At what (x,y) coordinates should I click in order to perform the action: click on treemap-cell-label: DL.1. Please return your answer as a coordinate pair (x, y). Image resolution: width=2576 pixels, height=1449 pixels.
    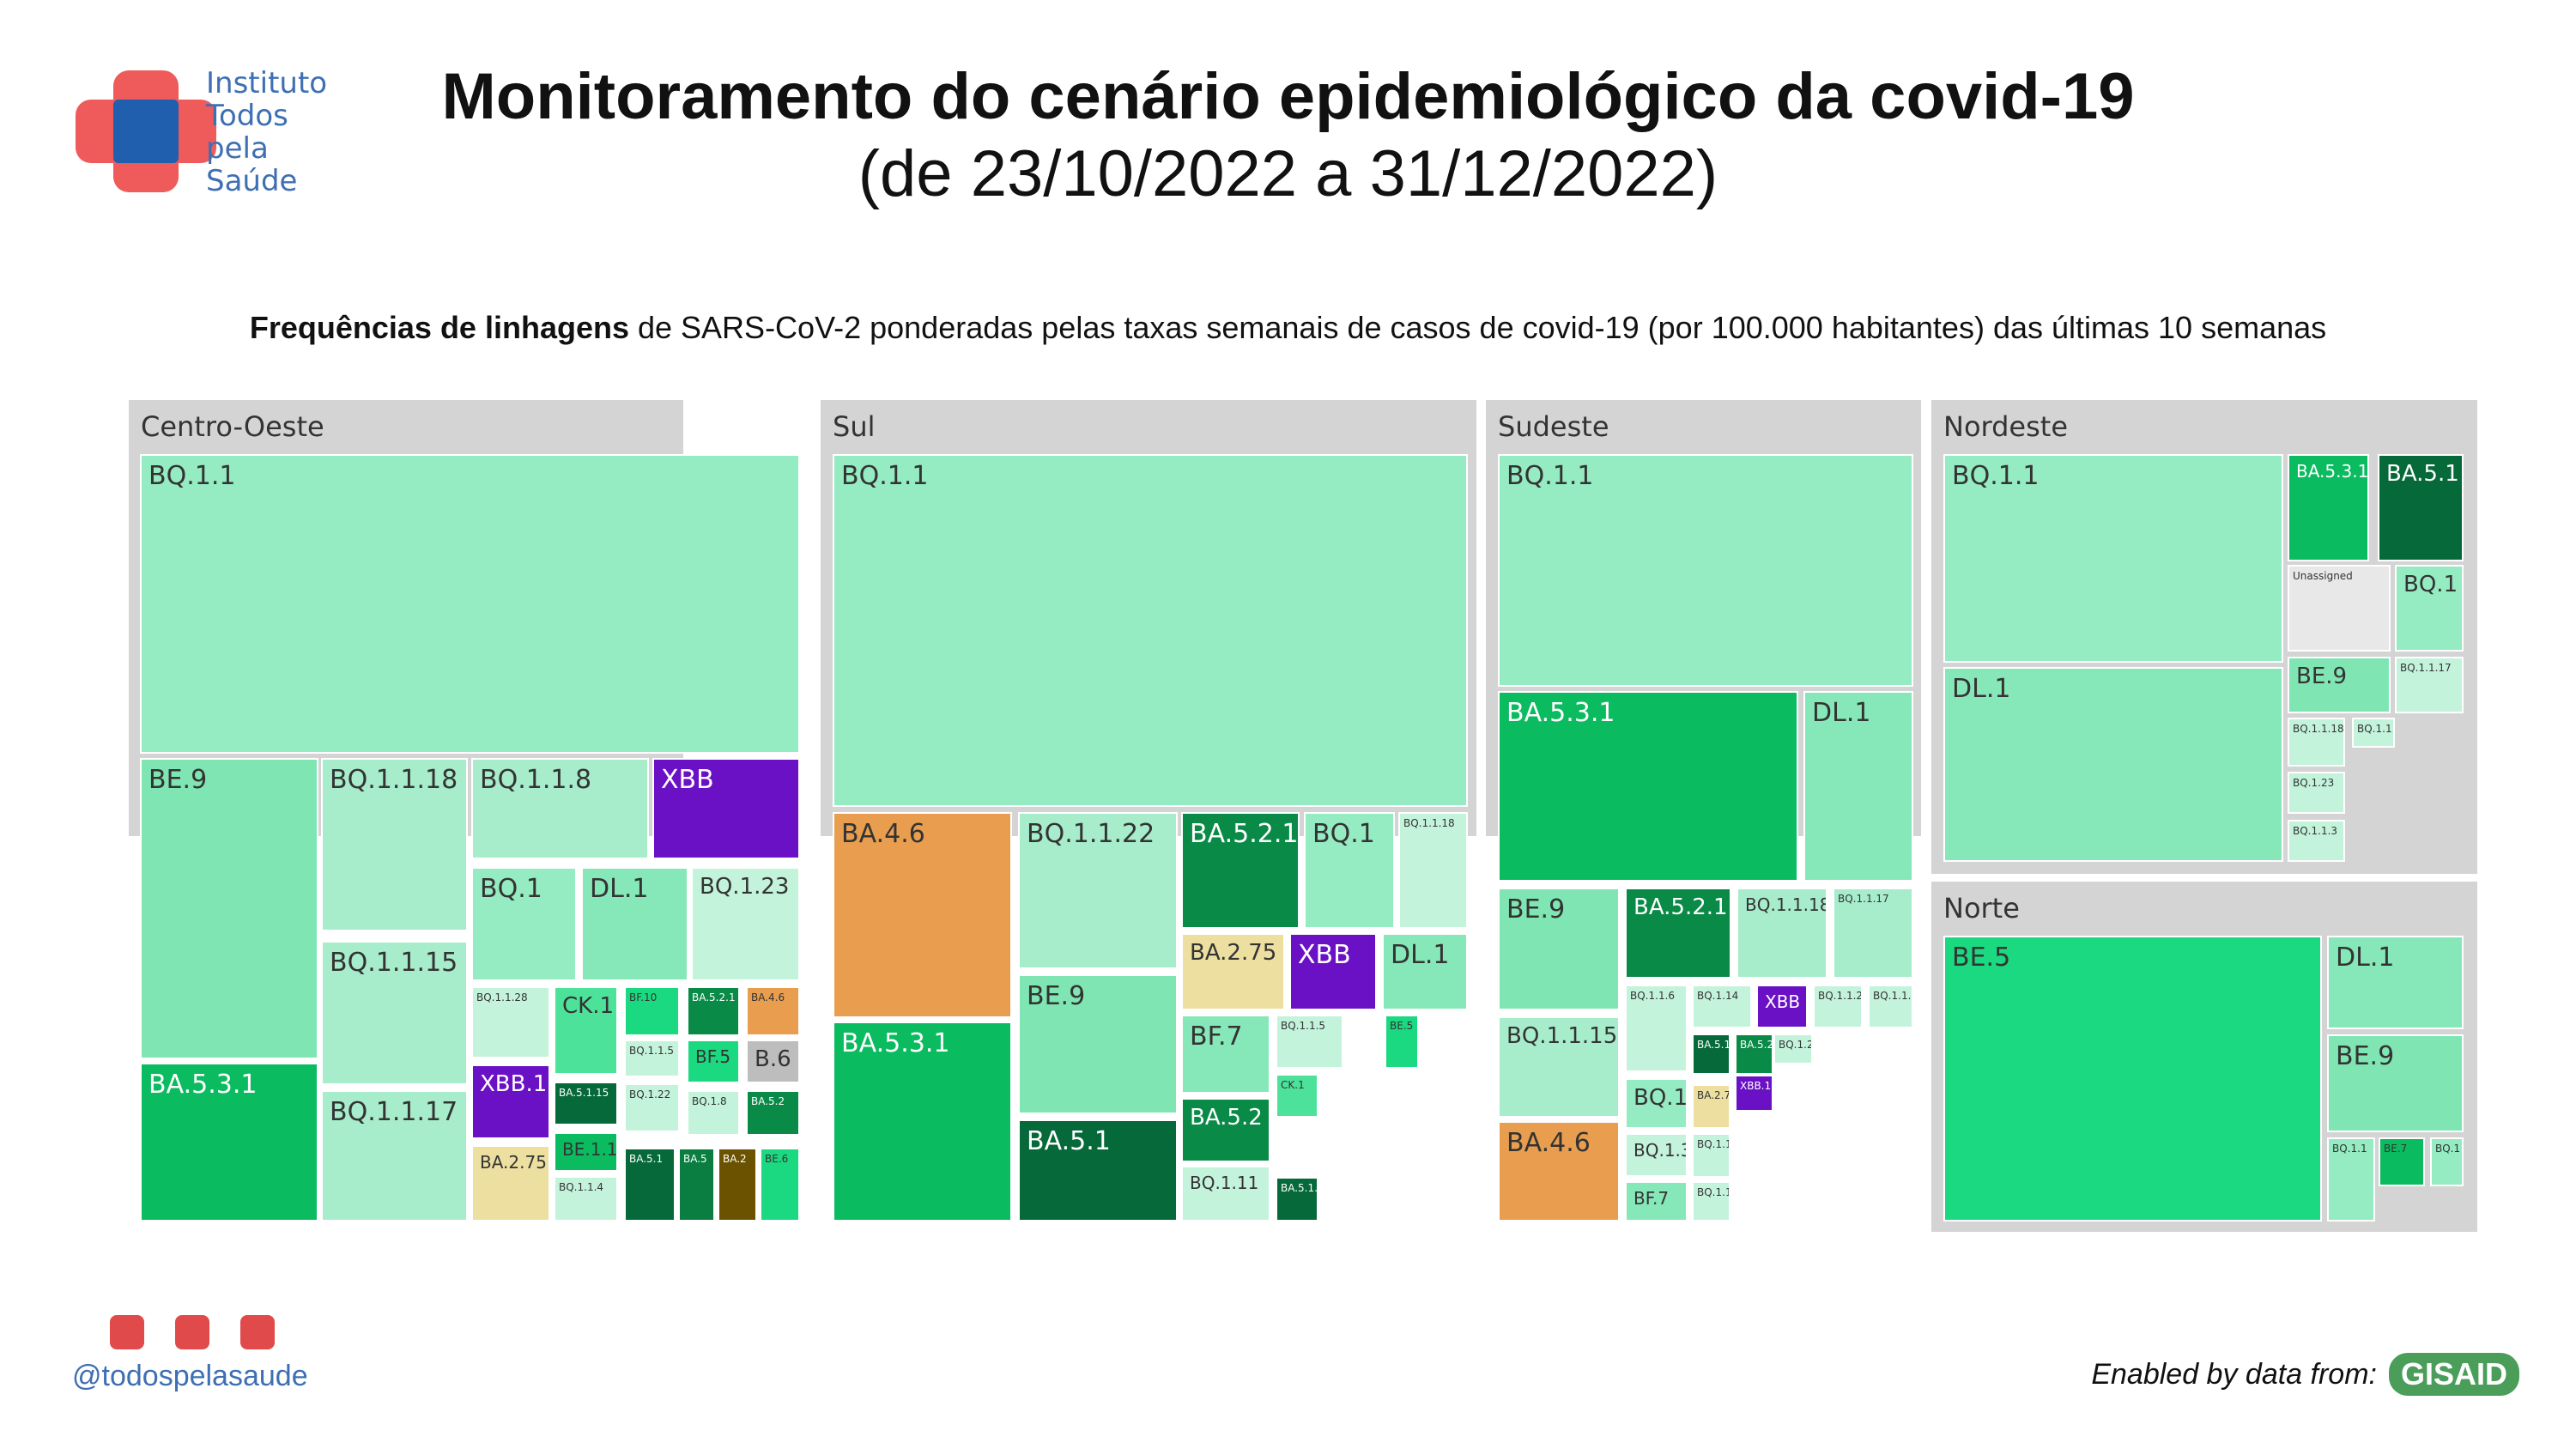
    Looking at the image, I should click on (2365, 958).